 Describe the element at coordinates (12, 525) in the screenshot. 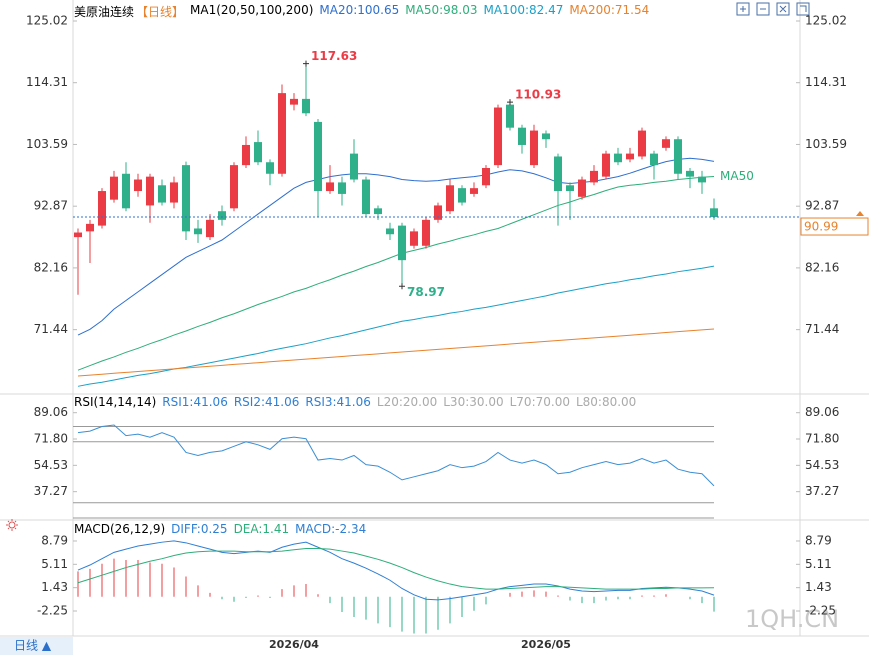

I see `settings-icon` at that location.